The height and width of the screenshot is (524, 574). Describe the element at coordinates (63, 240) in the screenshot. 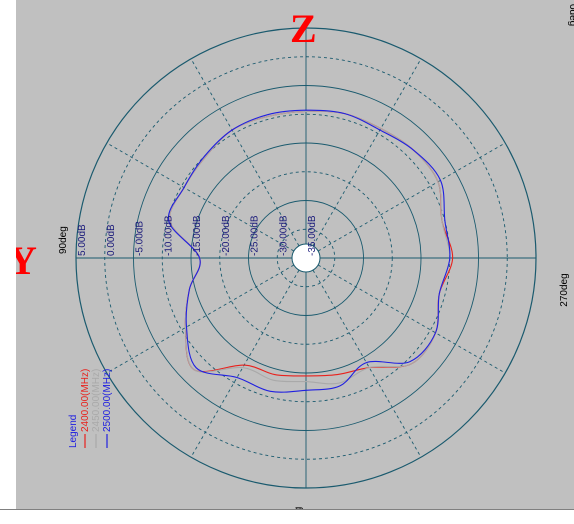

I see `angle-label-90: 90deg` at that location.